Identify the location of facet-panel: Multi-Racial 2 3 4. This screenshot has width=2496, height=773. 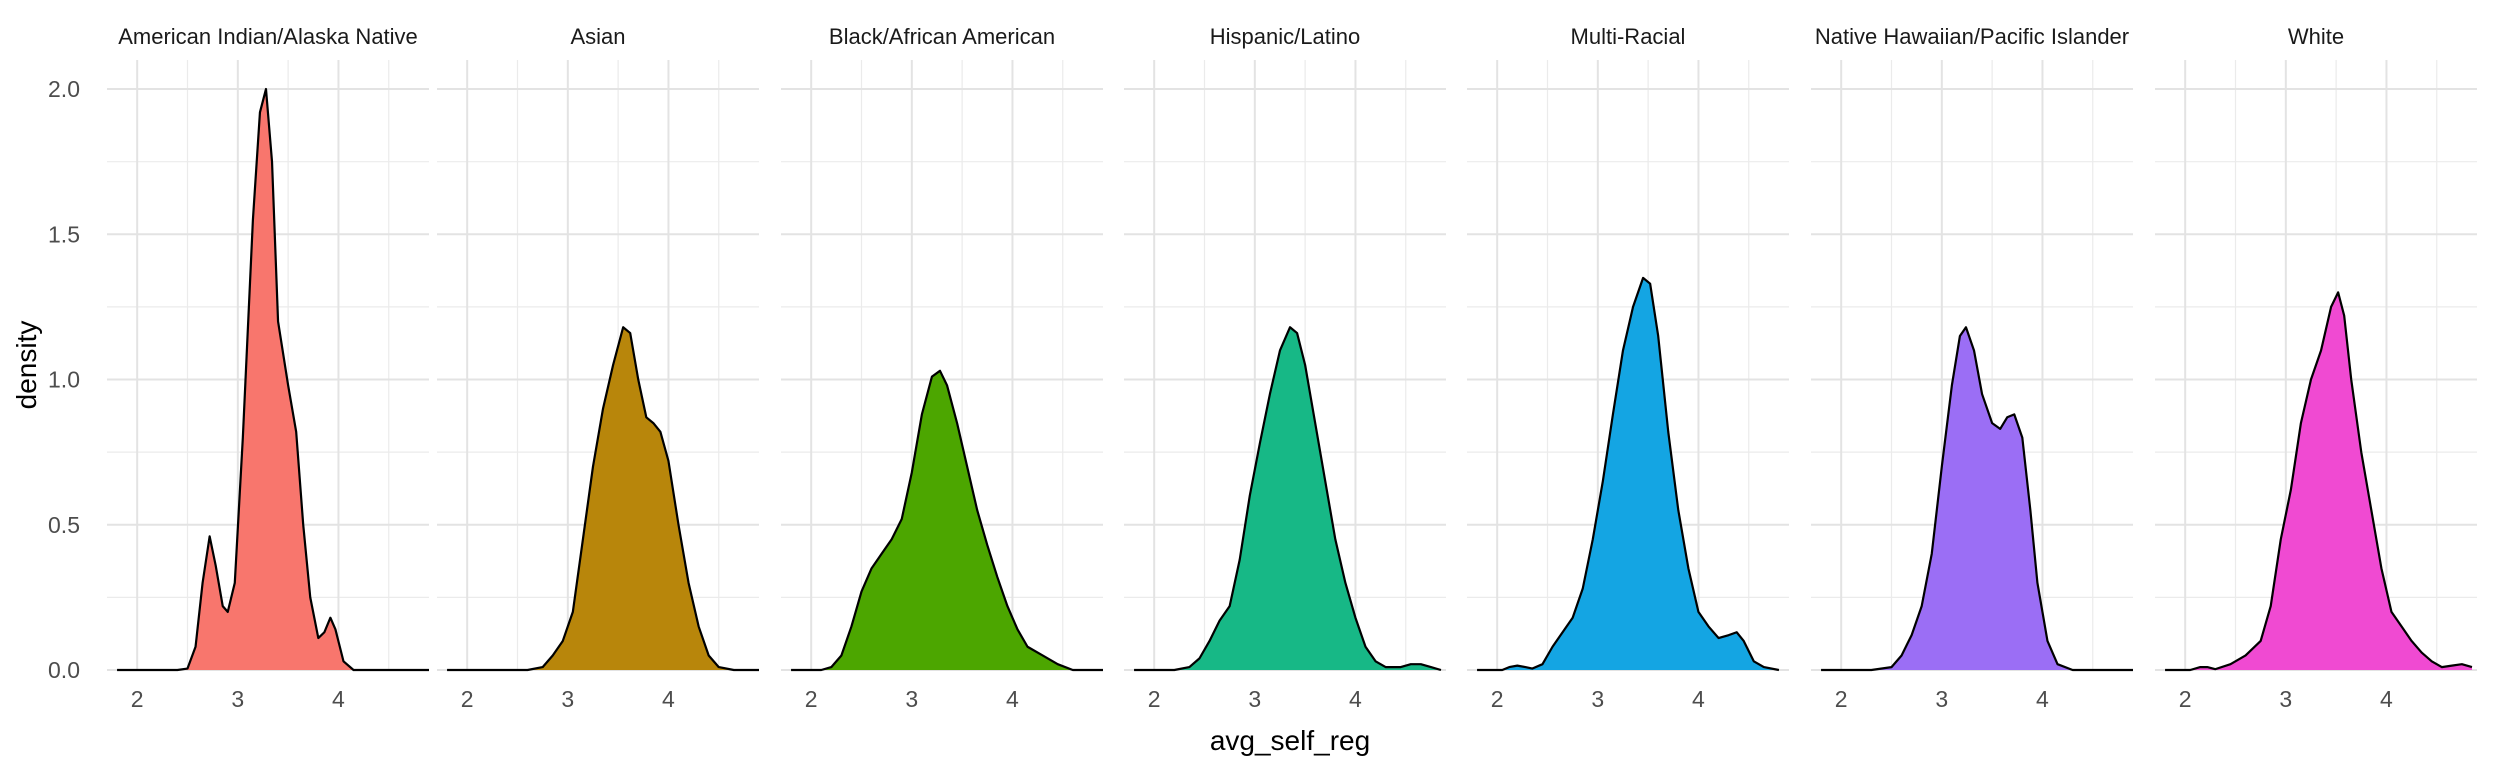
(1628, 368).